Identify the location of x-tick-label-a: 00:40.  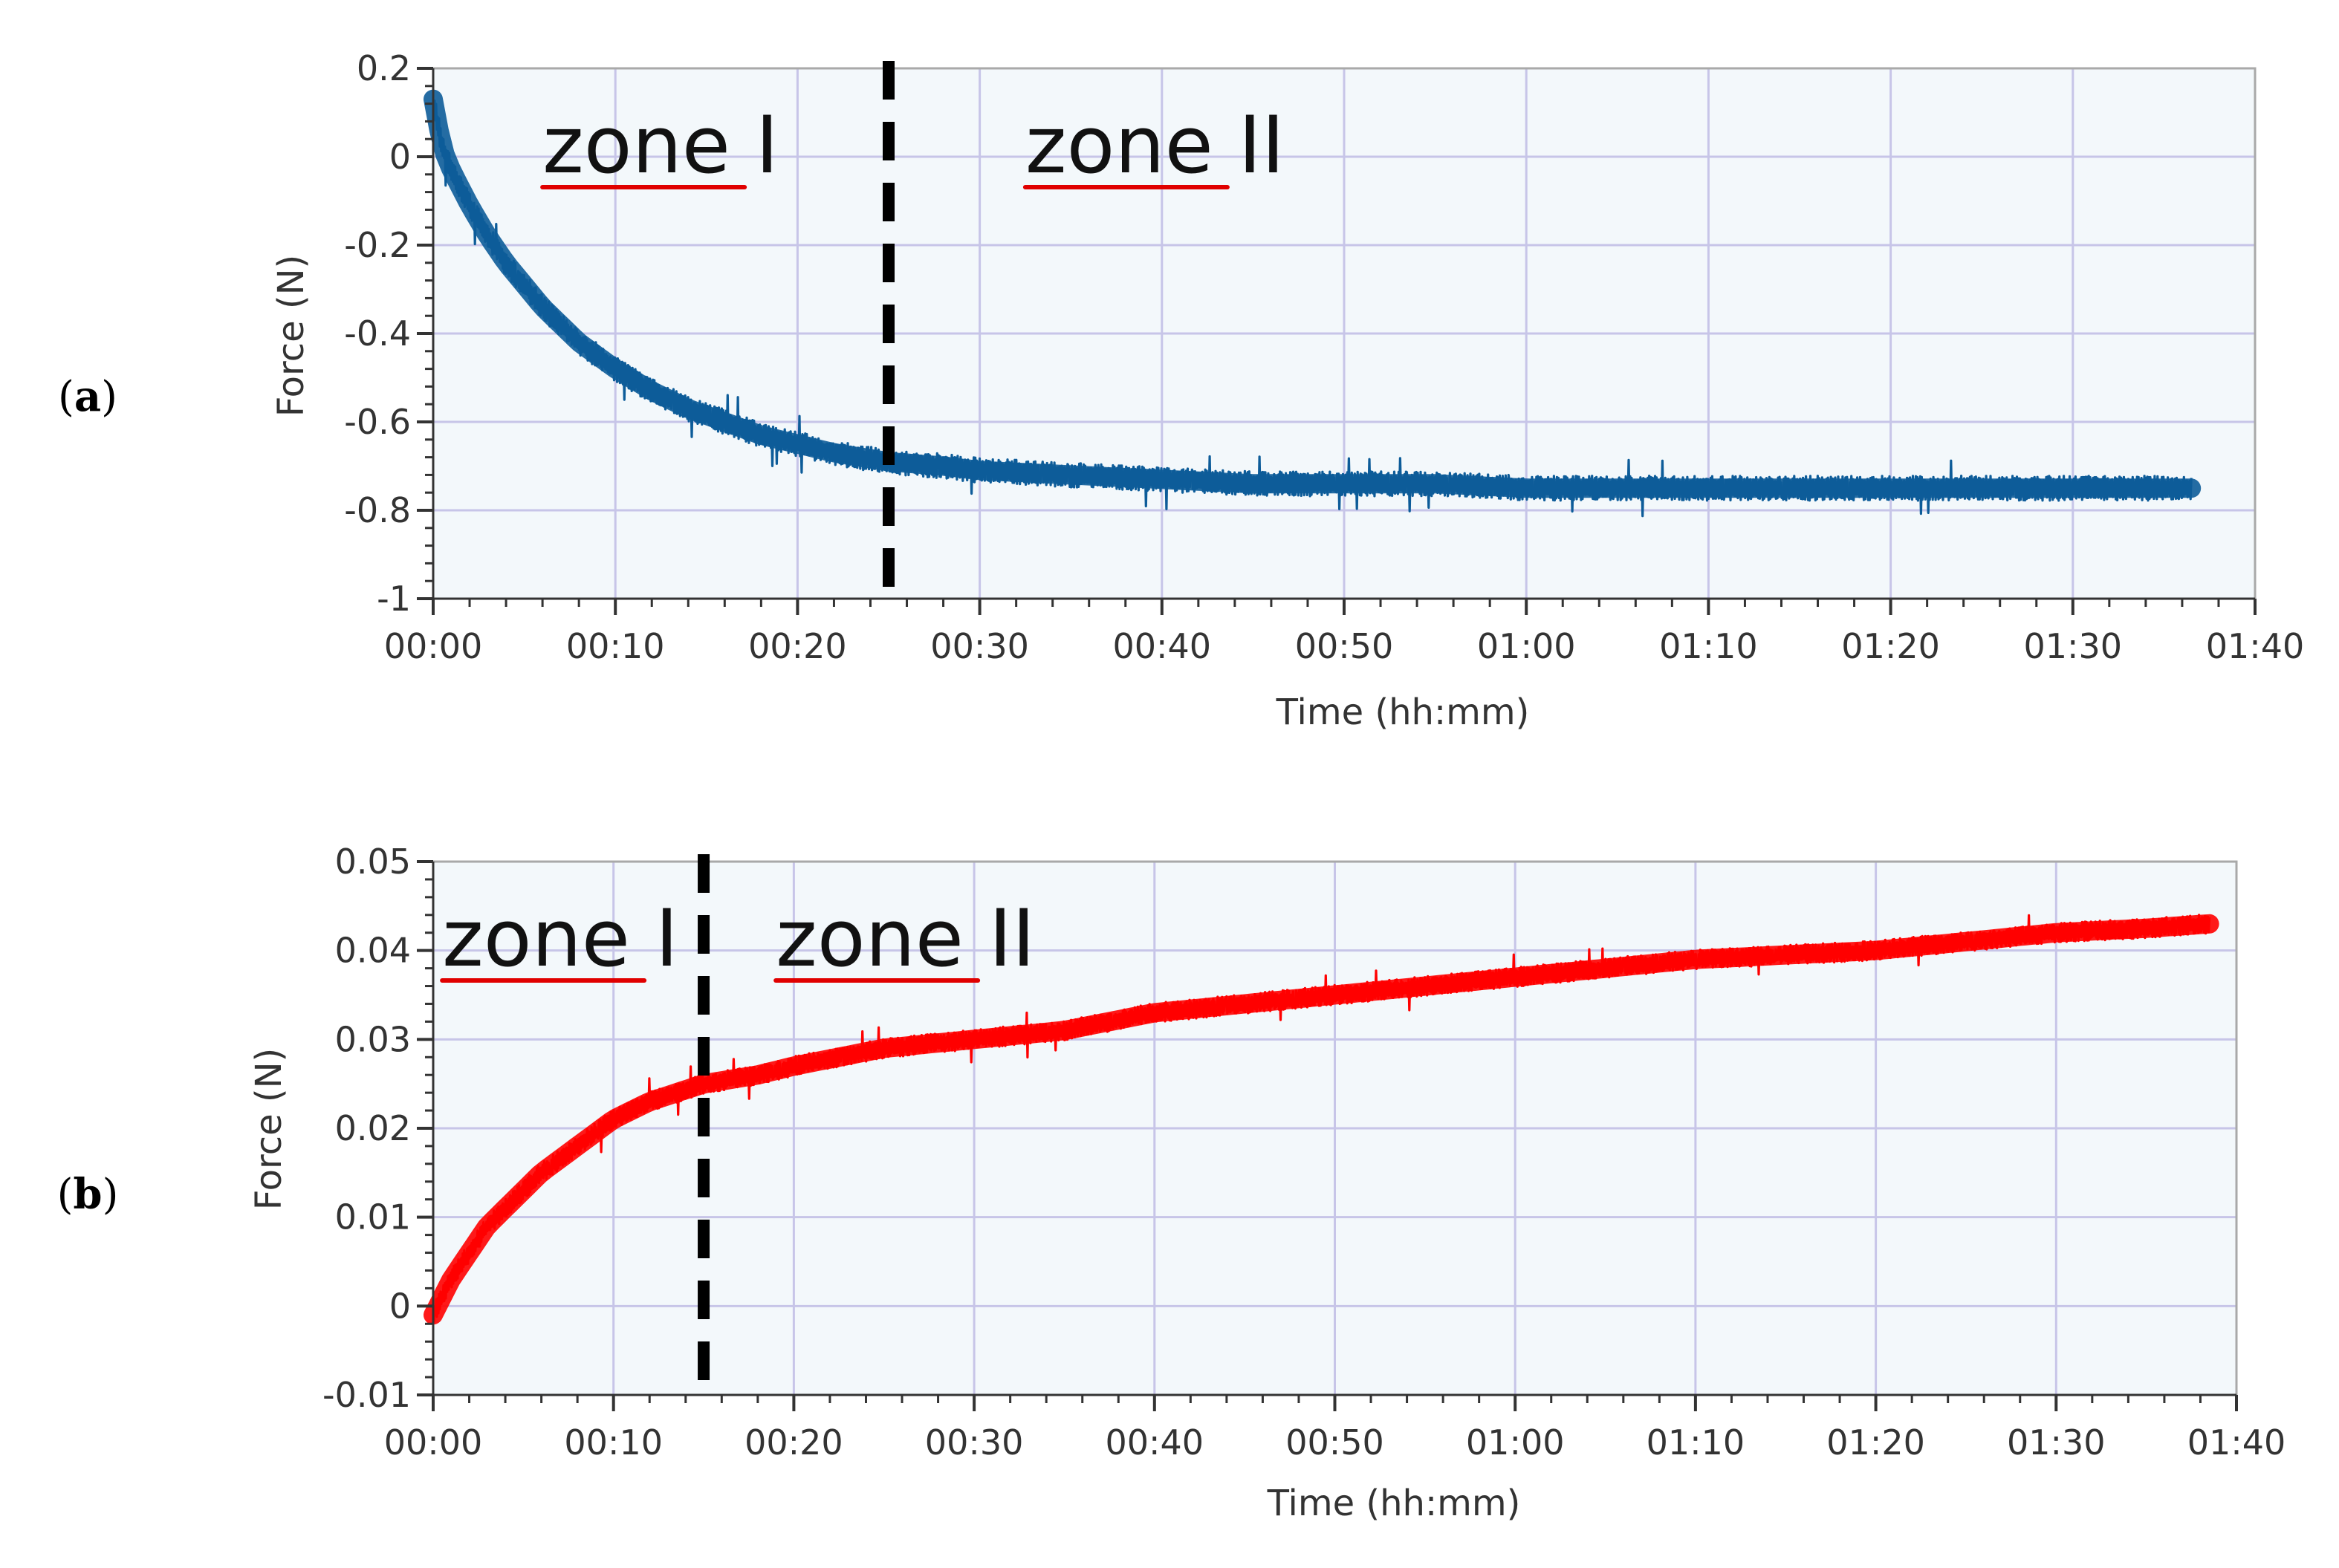
(1162, 646).